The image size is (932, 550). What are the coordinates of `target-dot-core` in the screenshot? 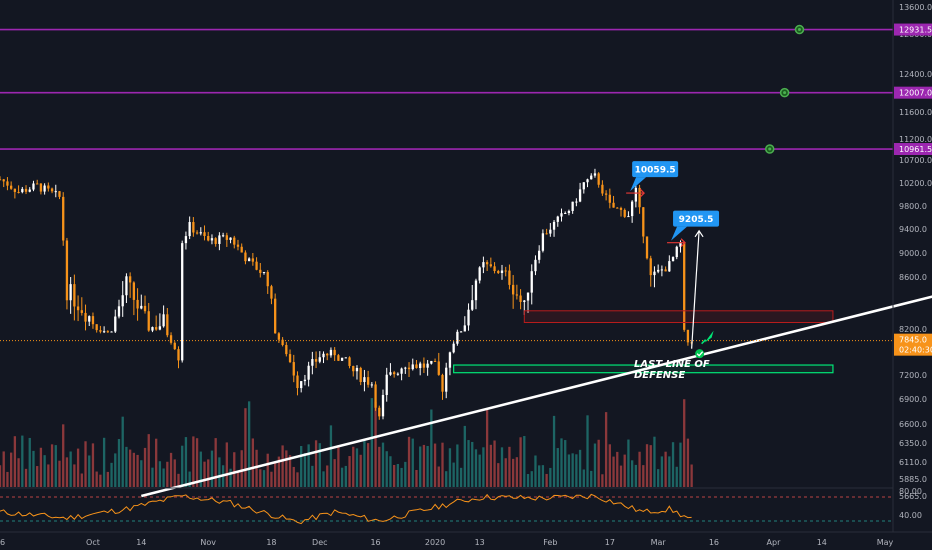 It's located at (785, 93).